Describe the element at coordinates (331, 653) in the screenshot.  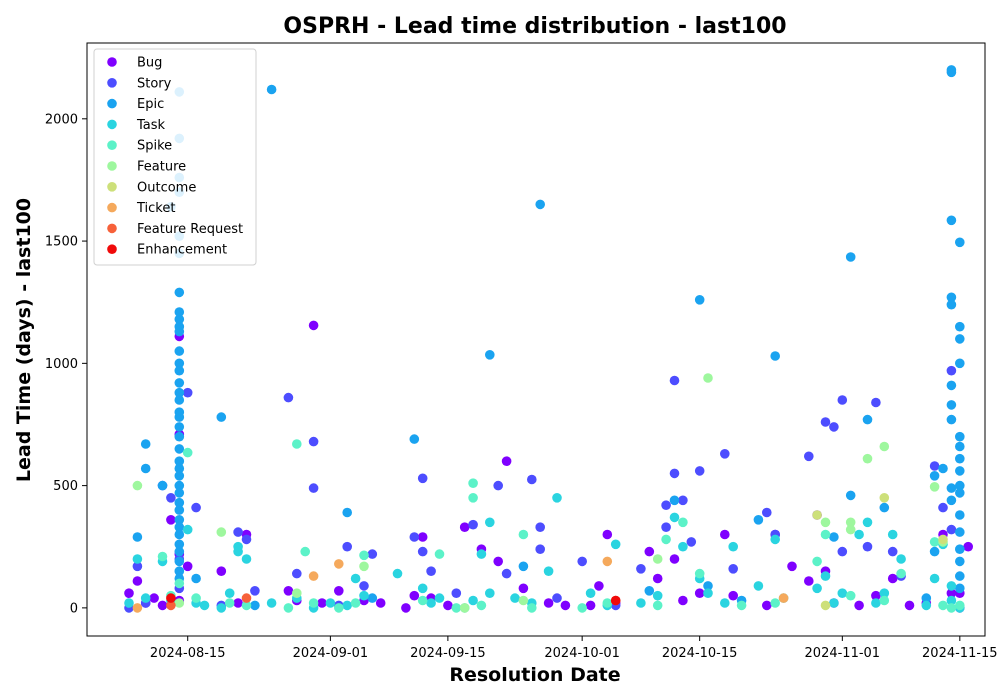
I see `x-tick-label-1: 2024-09-01` at that location.